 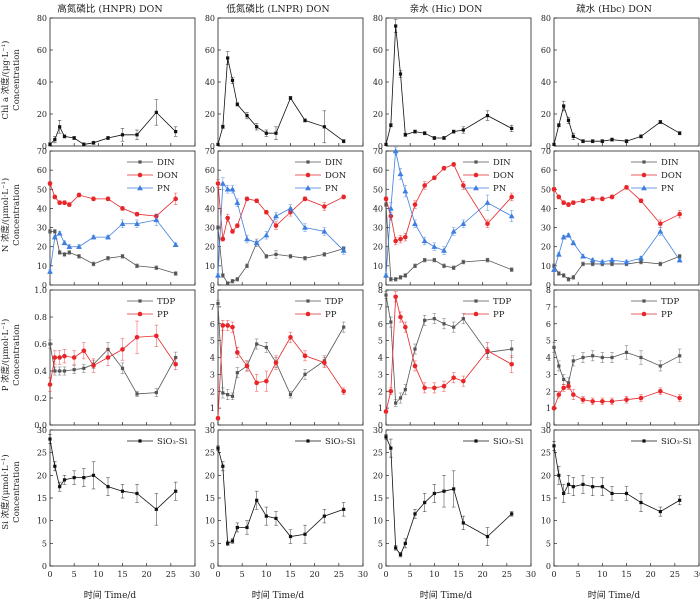 What do you see at coordinates (616, 396) in the screenshot?
I see `series-pp` at bounding box center [616, 396].